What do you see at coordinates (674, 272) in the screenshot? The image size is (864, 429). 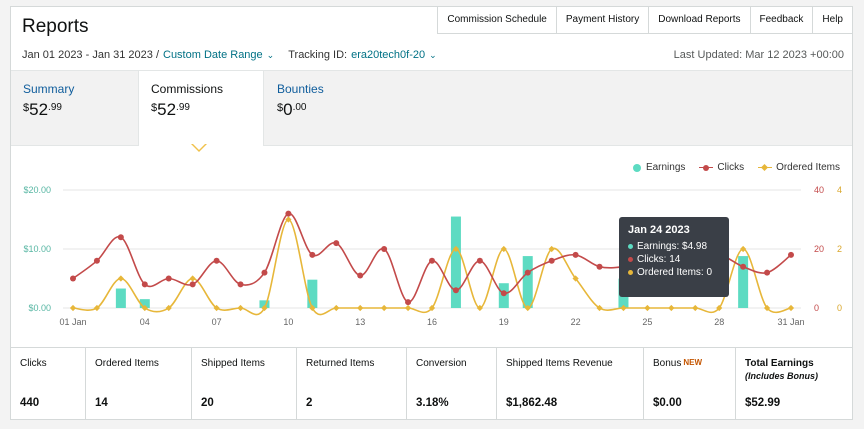 I see `tooltip-row-ordered: Ordered Items: 0` at bounding box center [674, 272].